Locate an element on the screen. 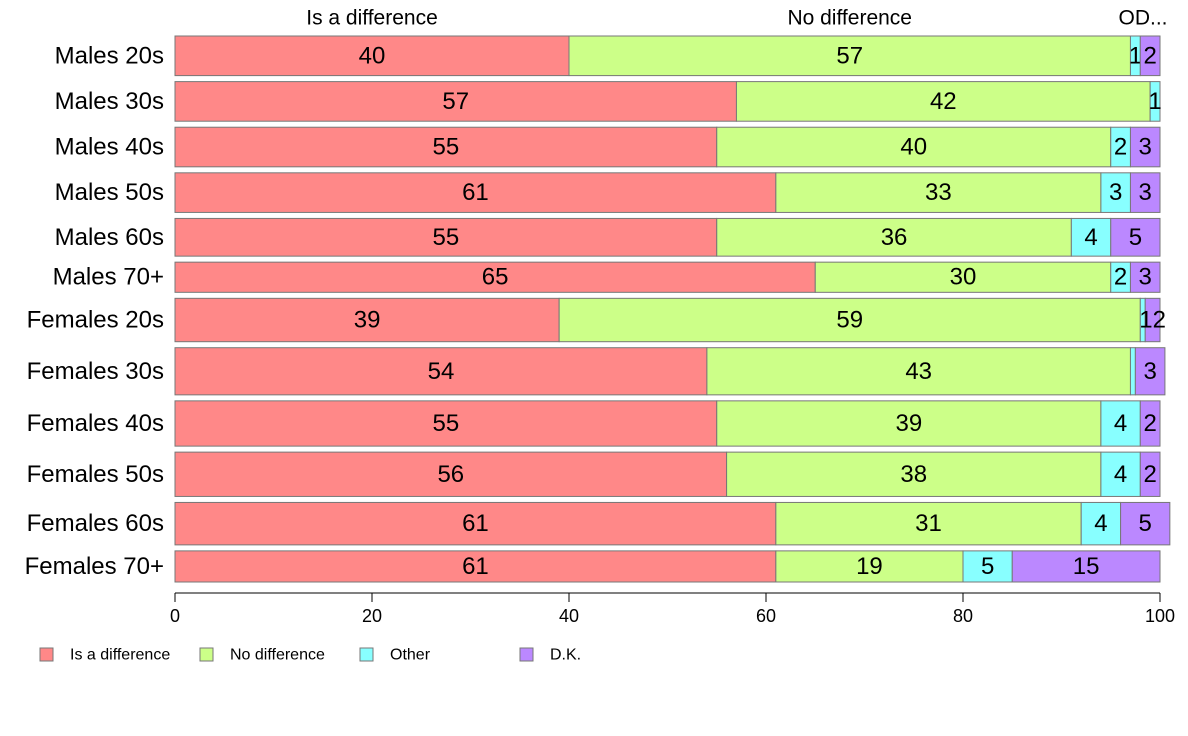  category-label: Females 70+ is located at coordinates (94, 566).